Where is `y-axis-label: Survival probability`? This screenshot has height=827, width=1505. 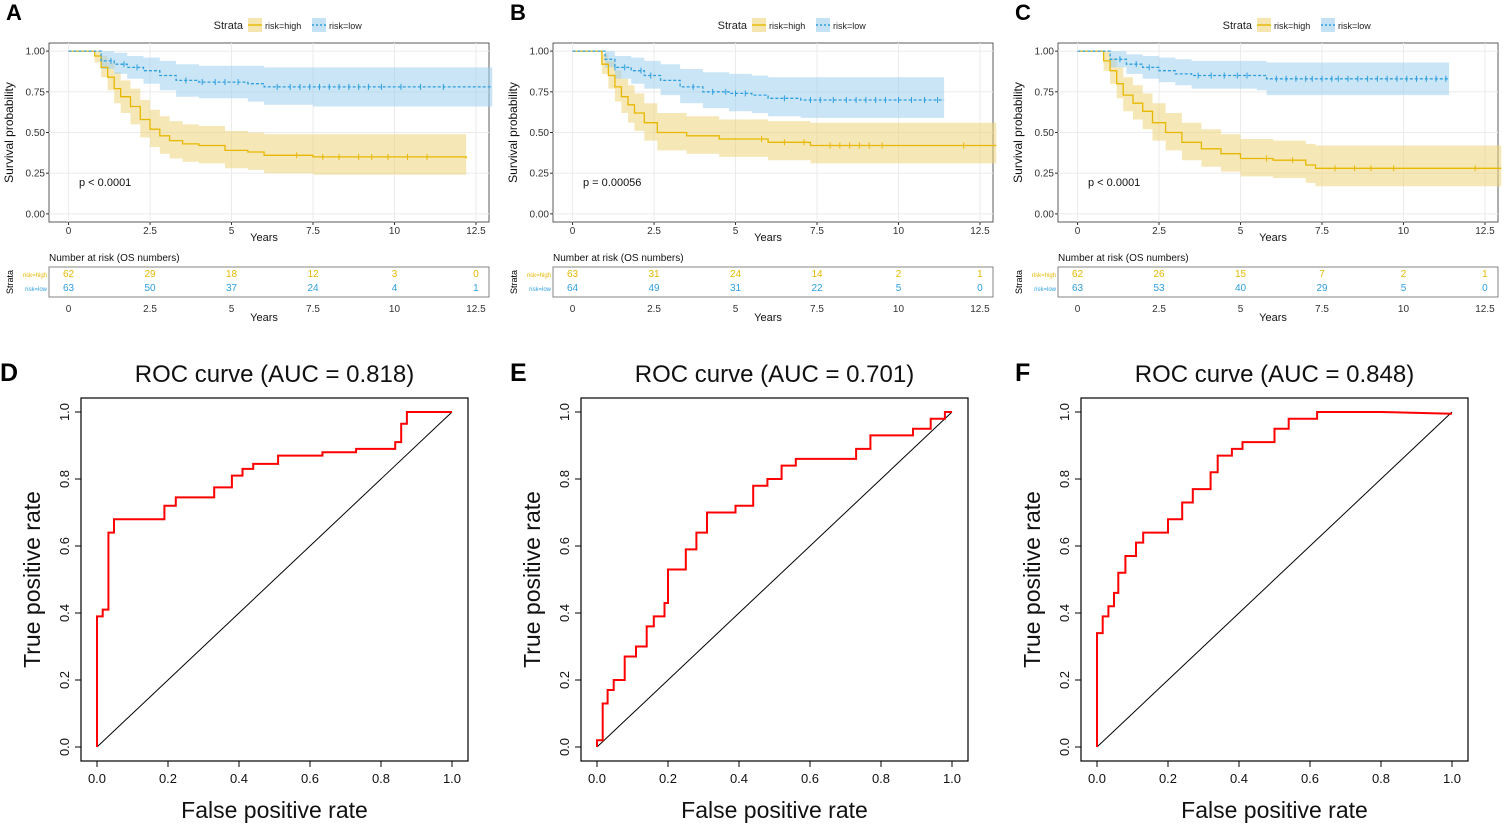
y-axis-label: Survival probability is located at coordinates (513, 132).